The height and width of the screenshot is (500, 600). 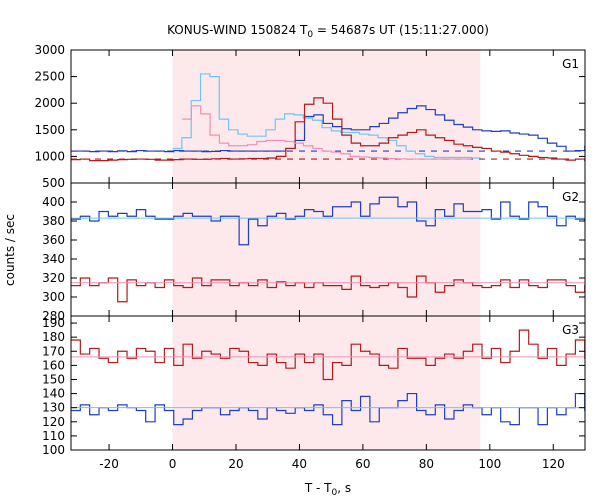 I want to click on x-axis-label-subscript: 0, so click(x=335, y=493).